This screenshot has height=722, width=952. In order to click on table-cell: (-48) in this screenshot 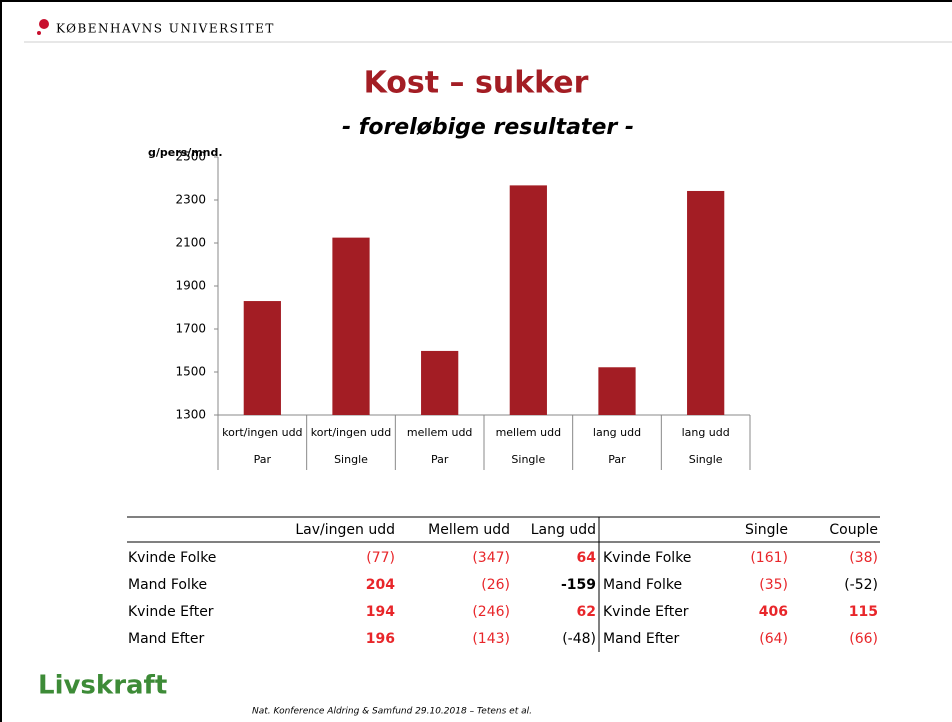, I will do `click(579, 639)`.